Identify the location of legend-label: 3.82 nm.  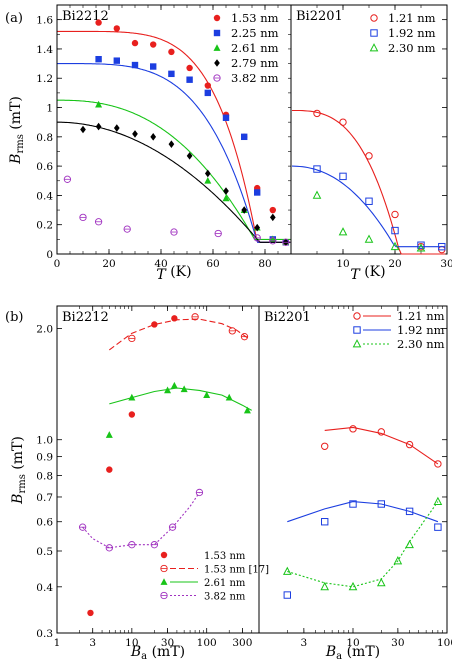
(225, 597).